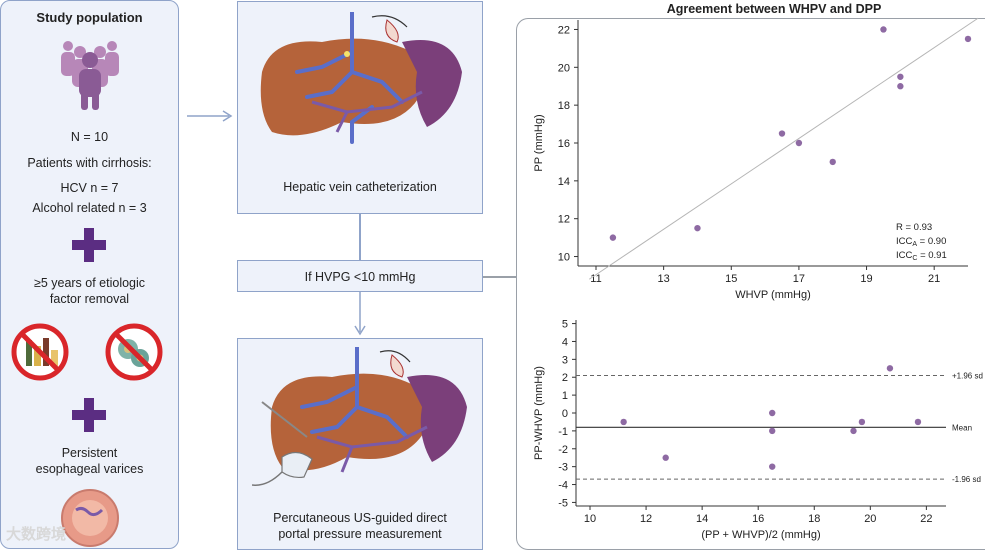 The width and height of the screenshot is (985, 551). What do you see at coordinates (564, 144) in the screenshot?
I see `y-tick-label: 16` at bounding box center [564, 144].